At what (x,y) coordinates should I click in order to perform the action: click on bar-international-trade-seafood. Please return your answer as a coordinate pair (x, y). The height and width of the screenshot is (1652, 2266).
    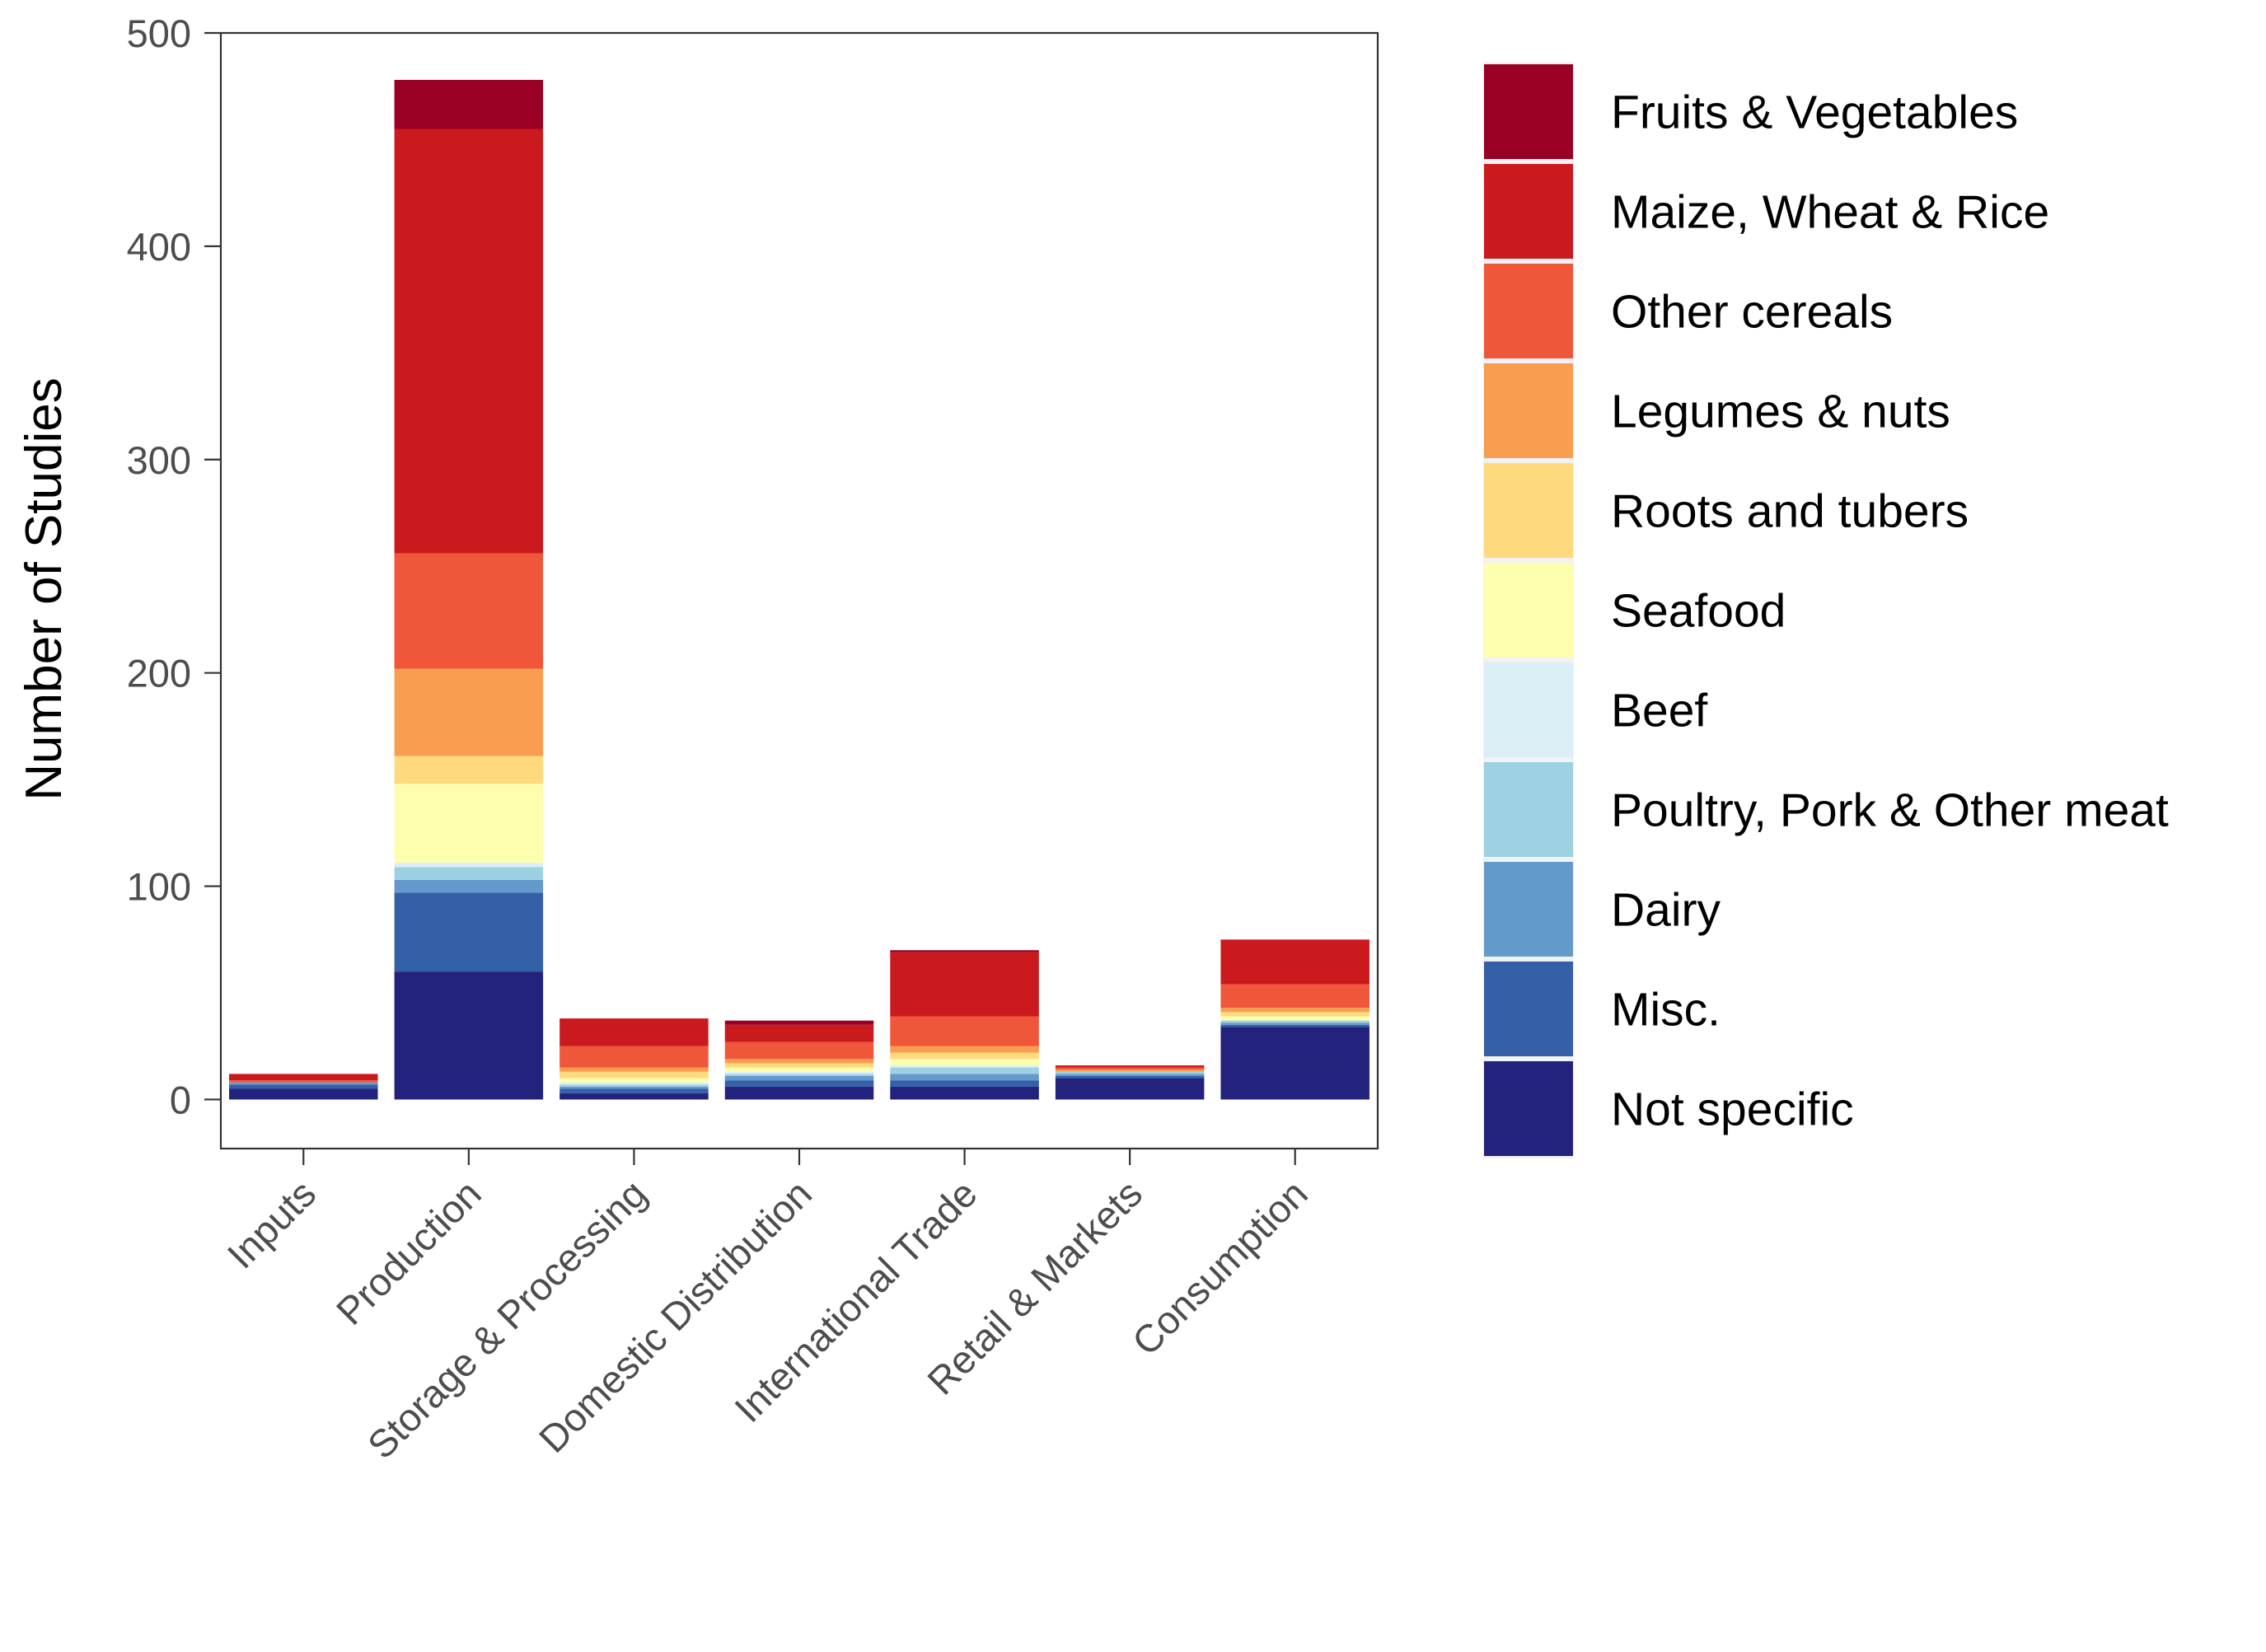
    Looking at the image, I should click on (964, 1063).